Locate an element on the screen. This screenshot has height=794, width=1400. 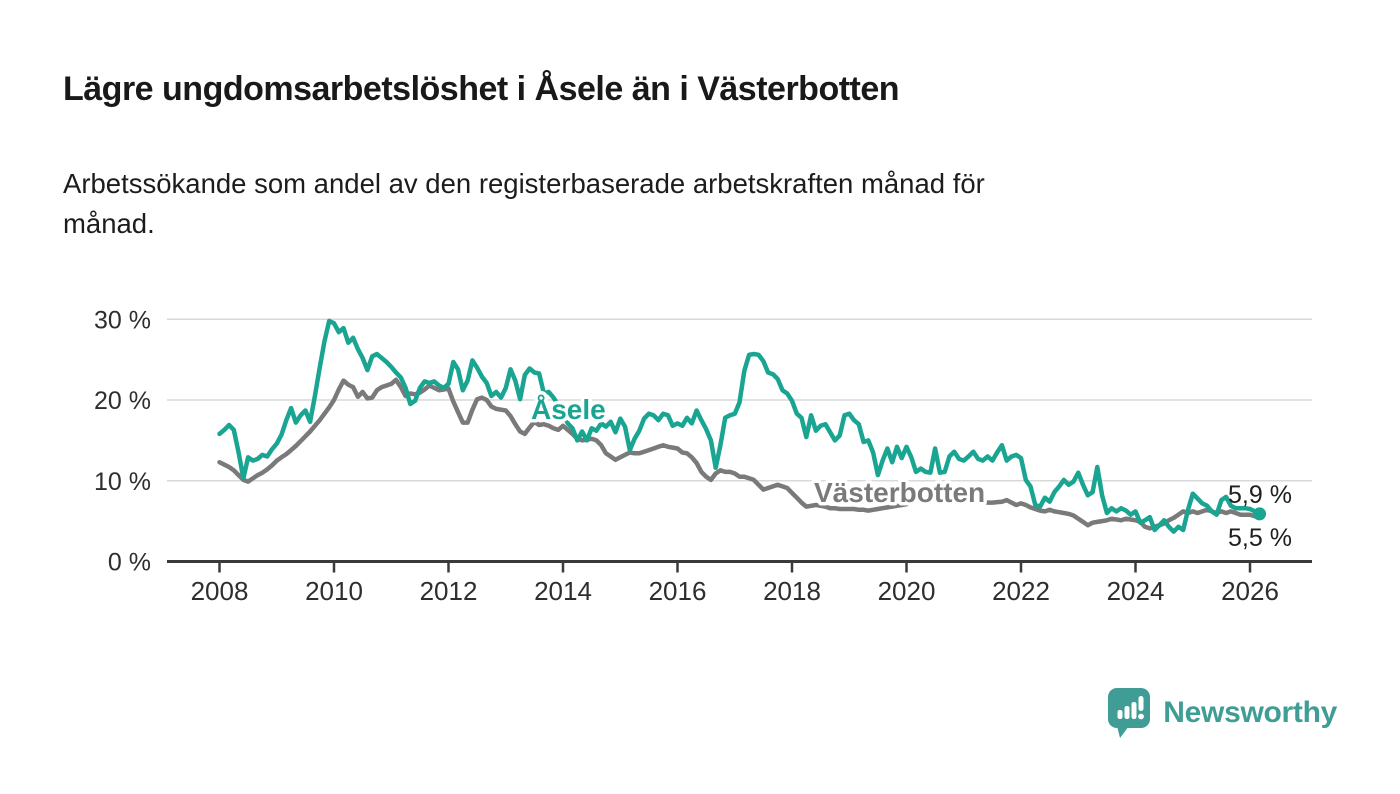
x-tick-label-2012: 2012 is located at coordinates (449, 591).